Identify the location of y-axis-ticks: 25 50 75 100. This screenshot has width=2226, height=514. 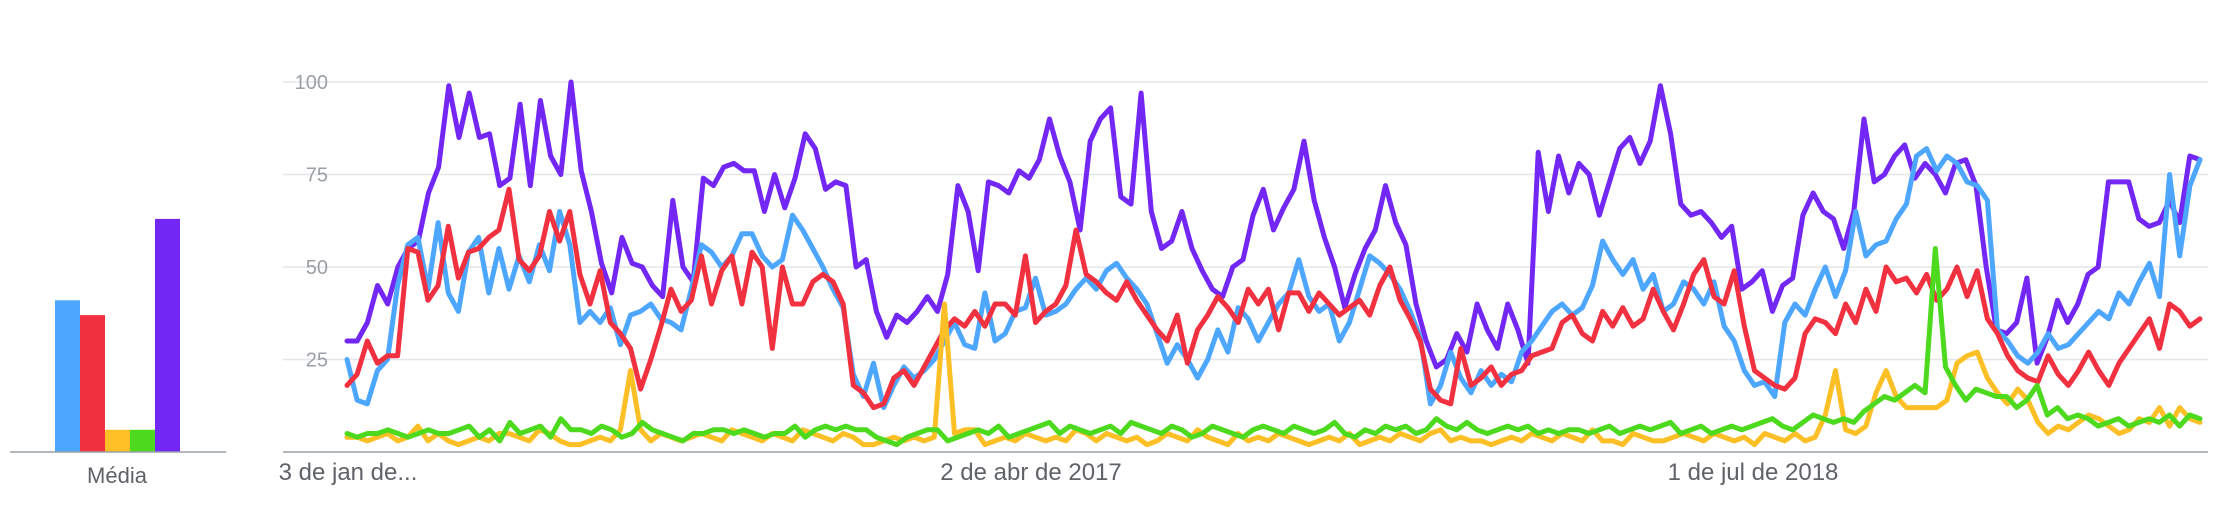
(311, 222).